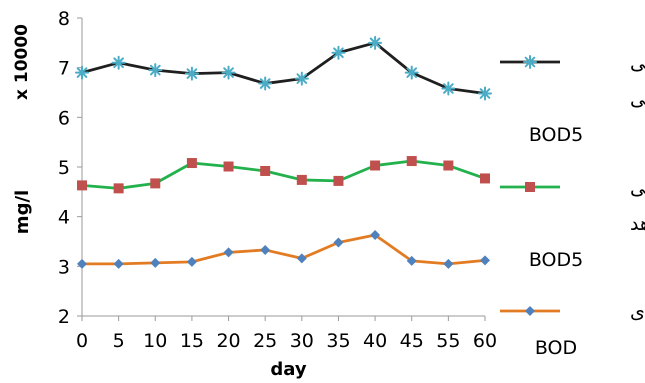 This screenshot has width=645, height=383. What do you see at coordinates (637, 99) in the screenshot?
I see `legend-label: اصلی` at bounding box center [637, 99].